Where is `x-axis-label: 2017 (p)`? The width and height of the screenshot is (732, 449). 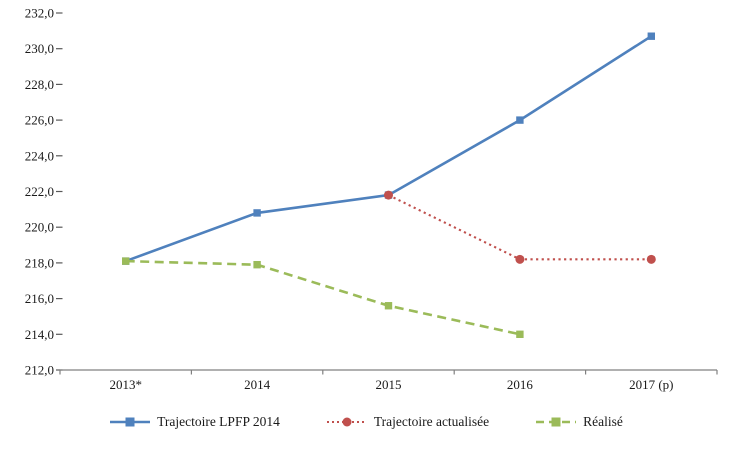
x-axis-label: 2017 (p) is located at coordinates (651, 384).